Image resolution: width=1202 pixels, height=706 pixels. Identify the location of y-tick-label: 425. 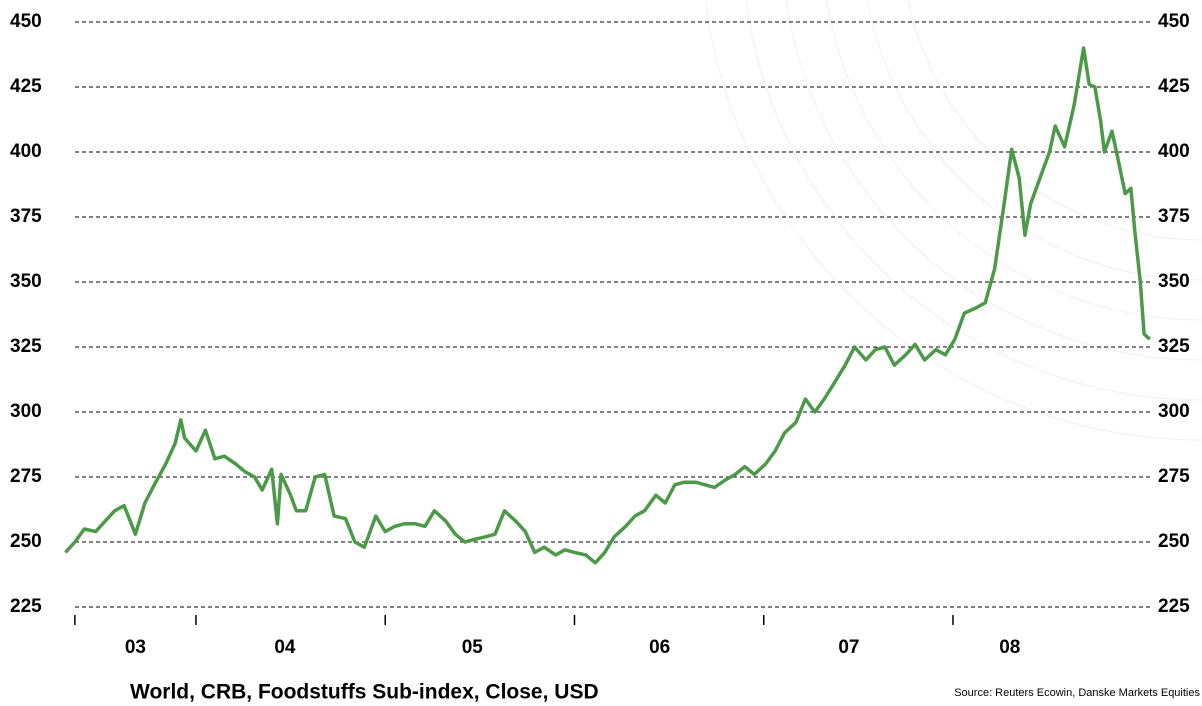
(26, 86).